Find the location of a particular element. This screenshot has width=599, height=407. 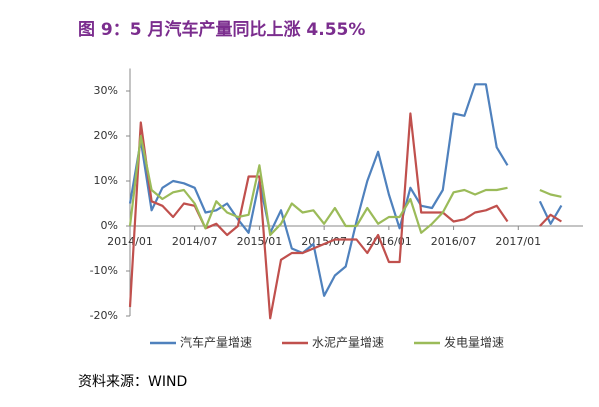

chart-title: 图 9：5 月汽车产量同比上涨 4.55% is located at coordinates (221, 29).